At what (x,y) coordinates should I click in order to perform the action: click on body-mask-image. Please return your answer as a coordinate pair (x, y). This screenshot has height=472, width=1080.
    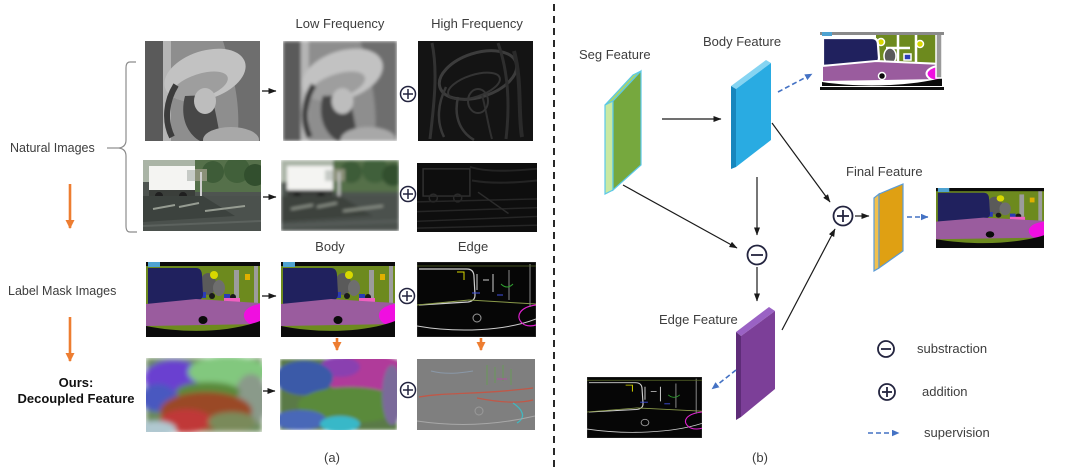
    Looking at the image, I should click on (338, 299).